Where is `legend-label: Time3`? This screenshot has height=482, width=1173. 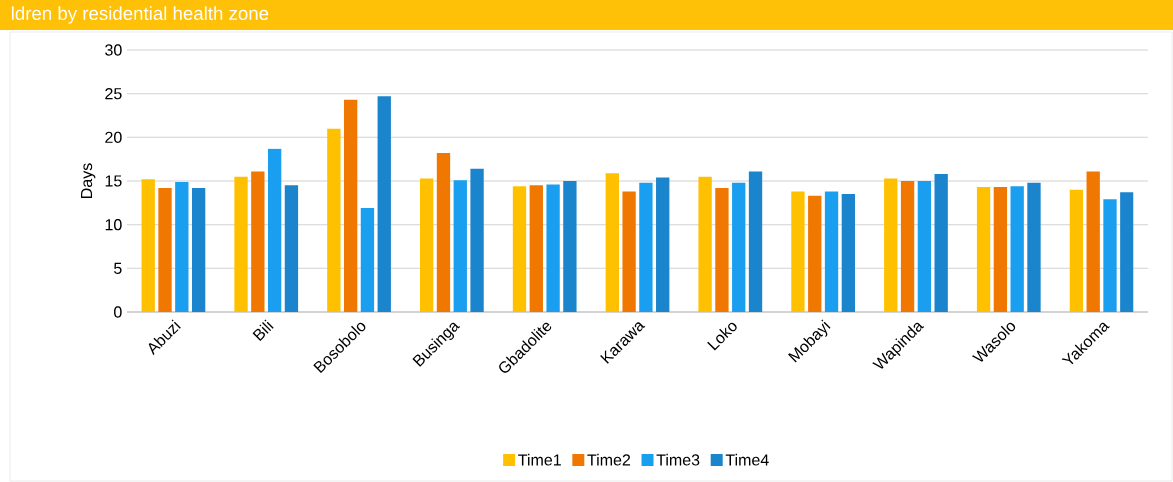
legend-label: Time3 is located at coordinates (678, 459).